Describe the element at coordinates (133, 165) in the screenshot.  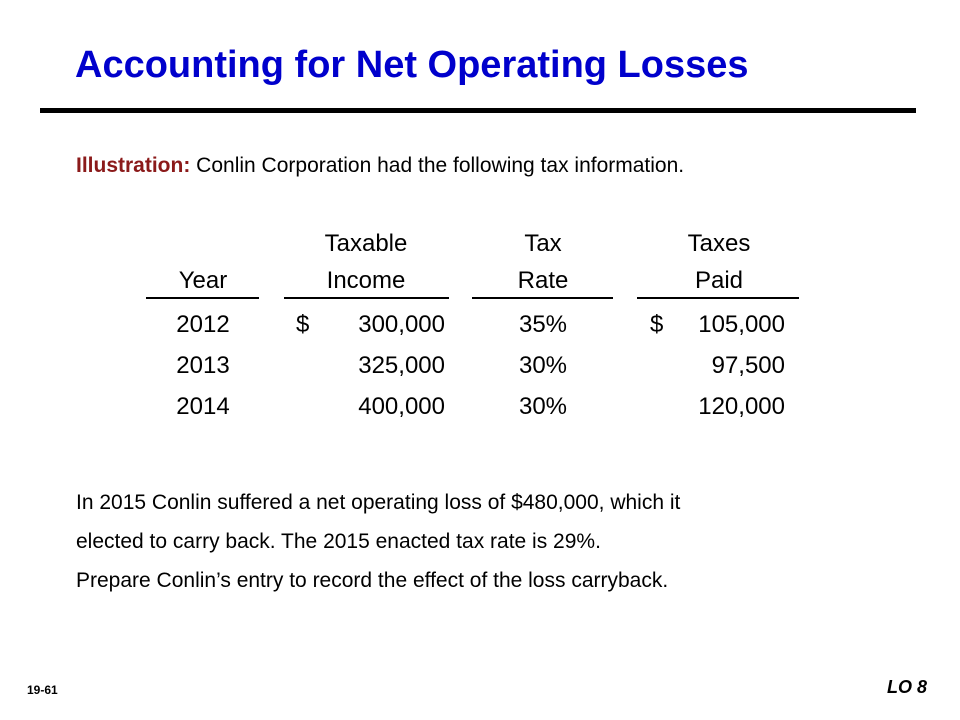
I see `illustration-label: Illustration:` at that location.